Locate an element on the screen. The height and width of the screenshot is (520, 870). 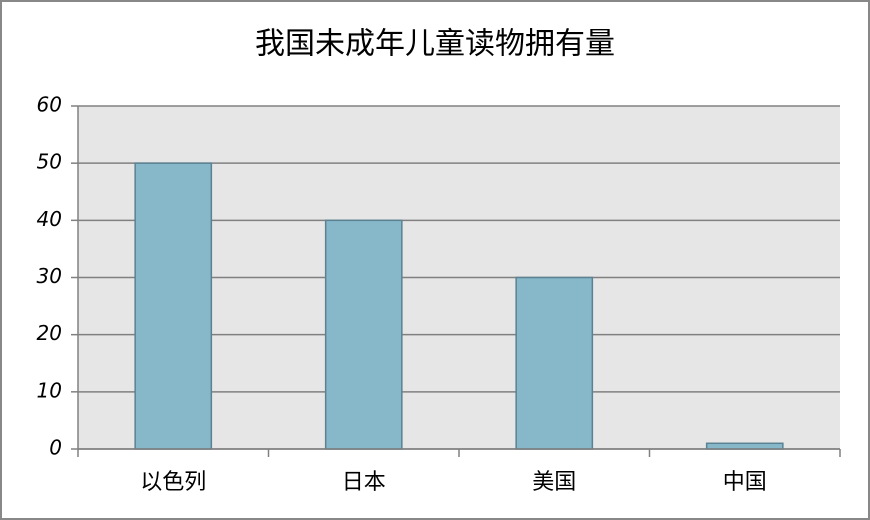
x-tick-label: 美国 is located at coordinates (554, 482).